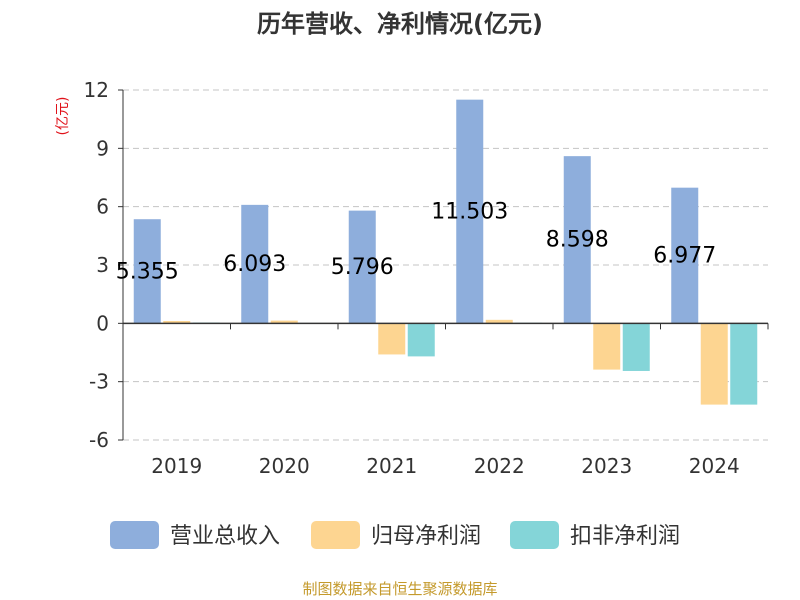 The height and width of the screenshot is (600, 800). Describe the element at coordinates (102, 323) in the screenshot. I see `y-tick-label: 0` at that location.